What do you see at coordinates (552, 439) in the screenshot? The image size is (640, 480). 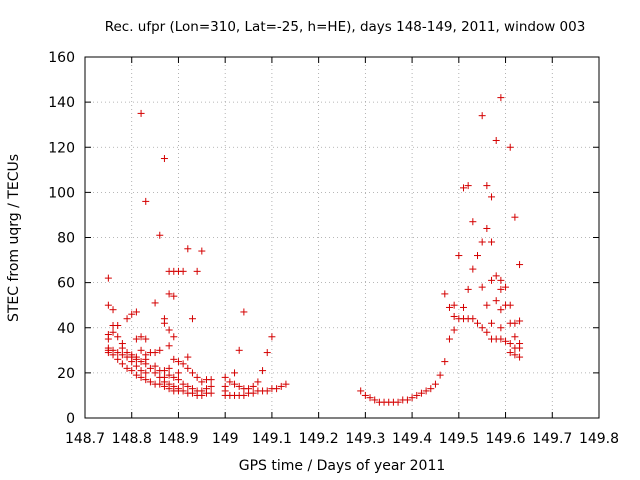 I see `x-tick-label: 149.7` at bounding box center [552, 439].